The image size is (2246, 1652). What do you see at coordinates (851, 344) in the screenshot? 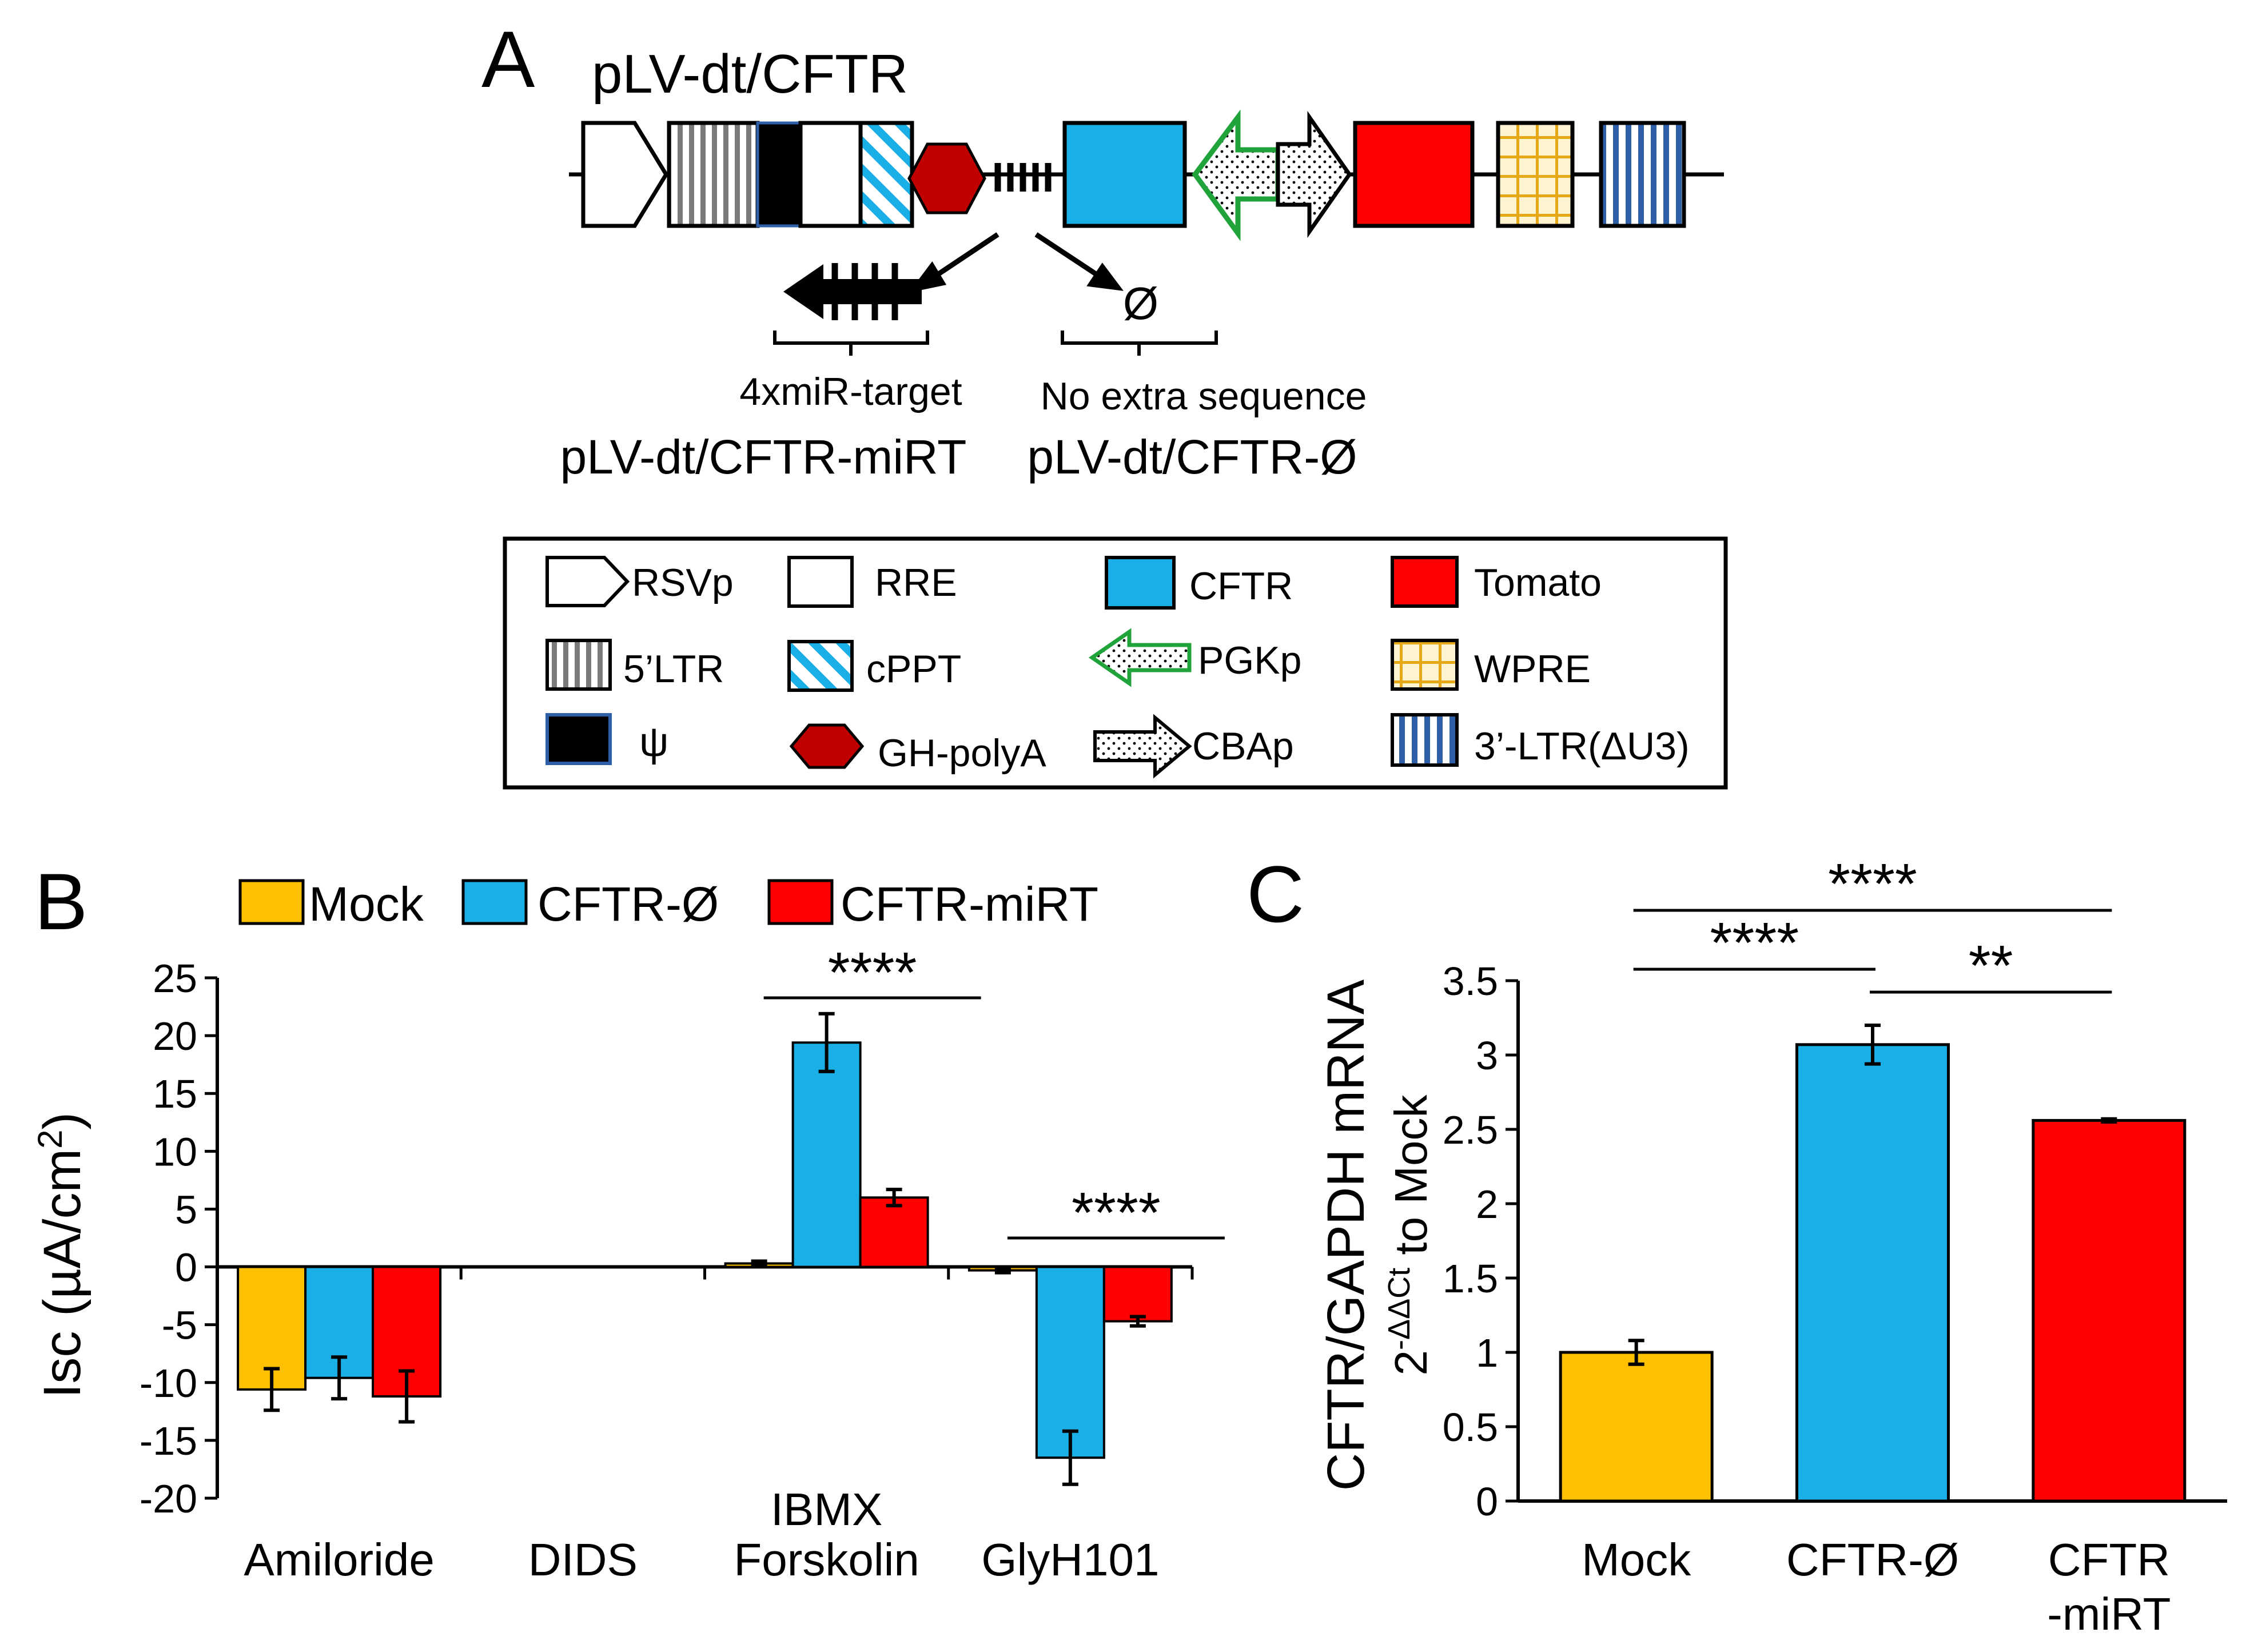
I see `mirt-brace` at bounding box center [851, 344].